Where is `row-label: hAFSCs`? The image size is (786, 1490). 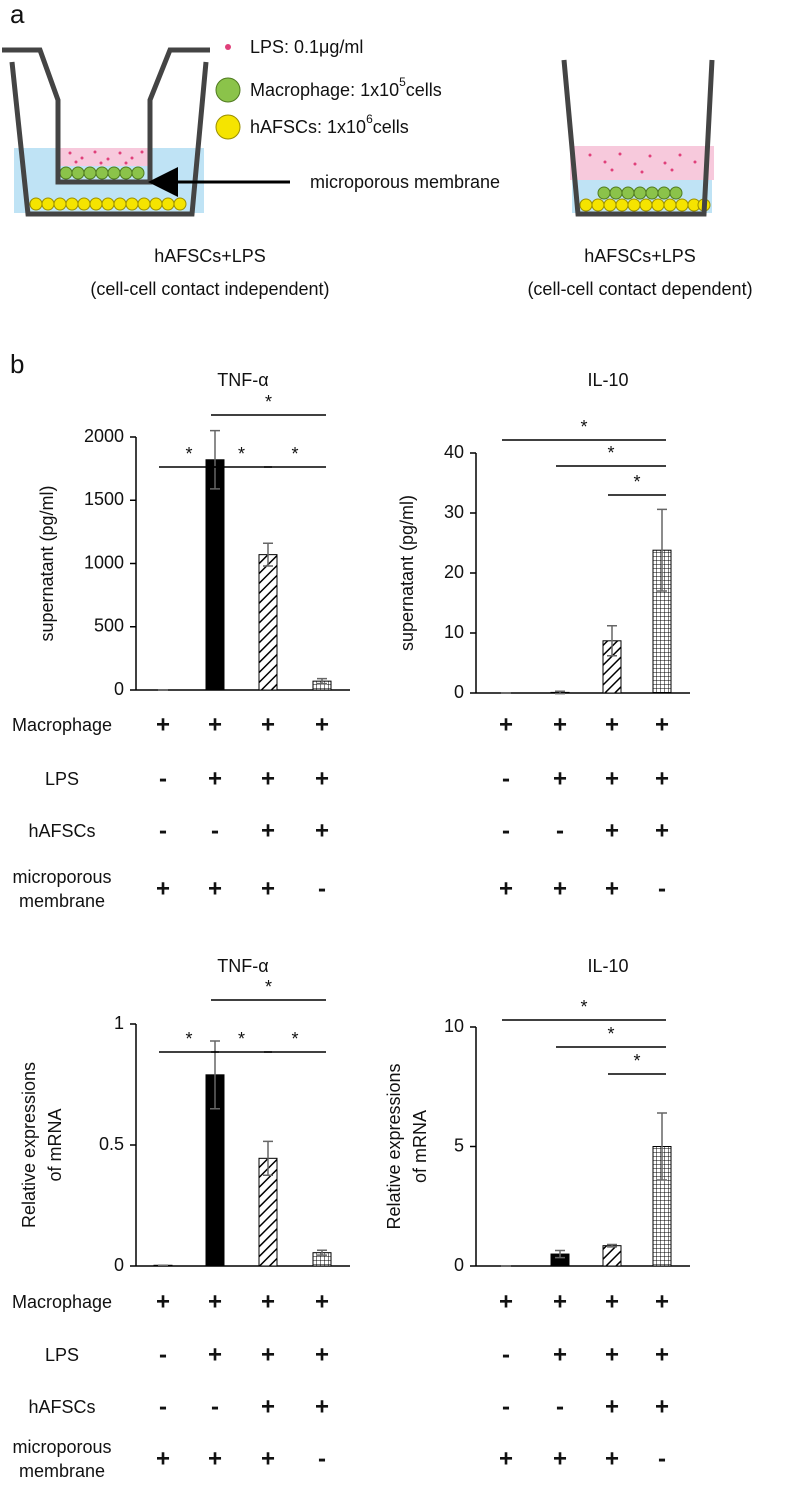
row-label: hAFSCs is located at coordinates (61, 831).